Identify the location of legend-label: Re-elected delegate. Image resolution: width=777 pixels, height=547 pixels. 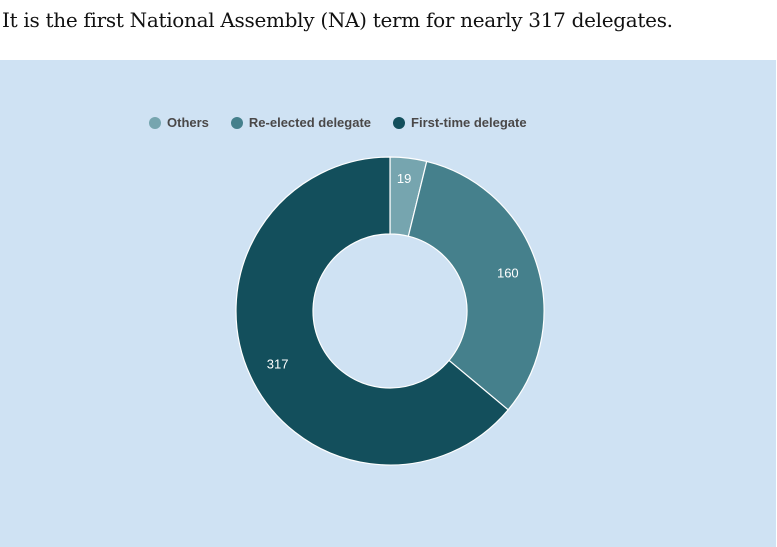
(310, 122).